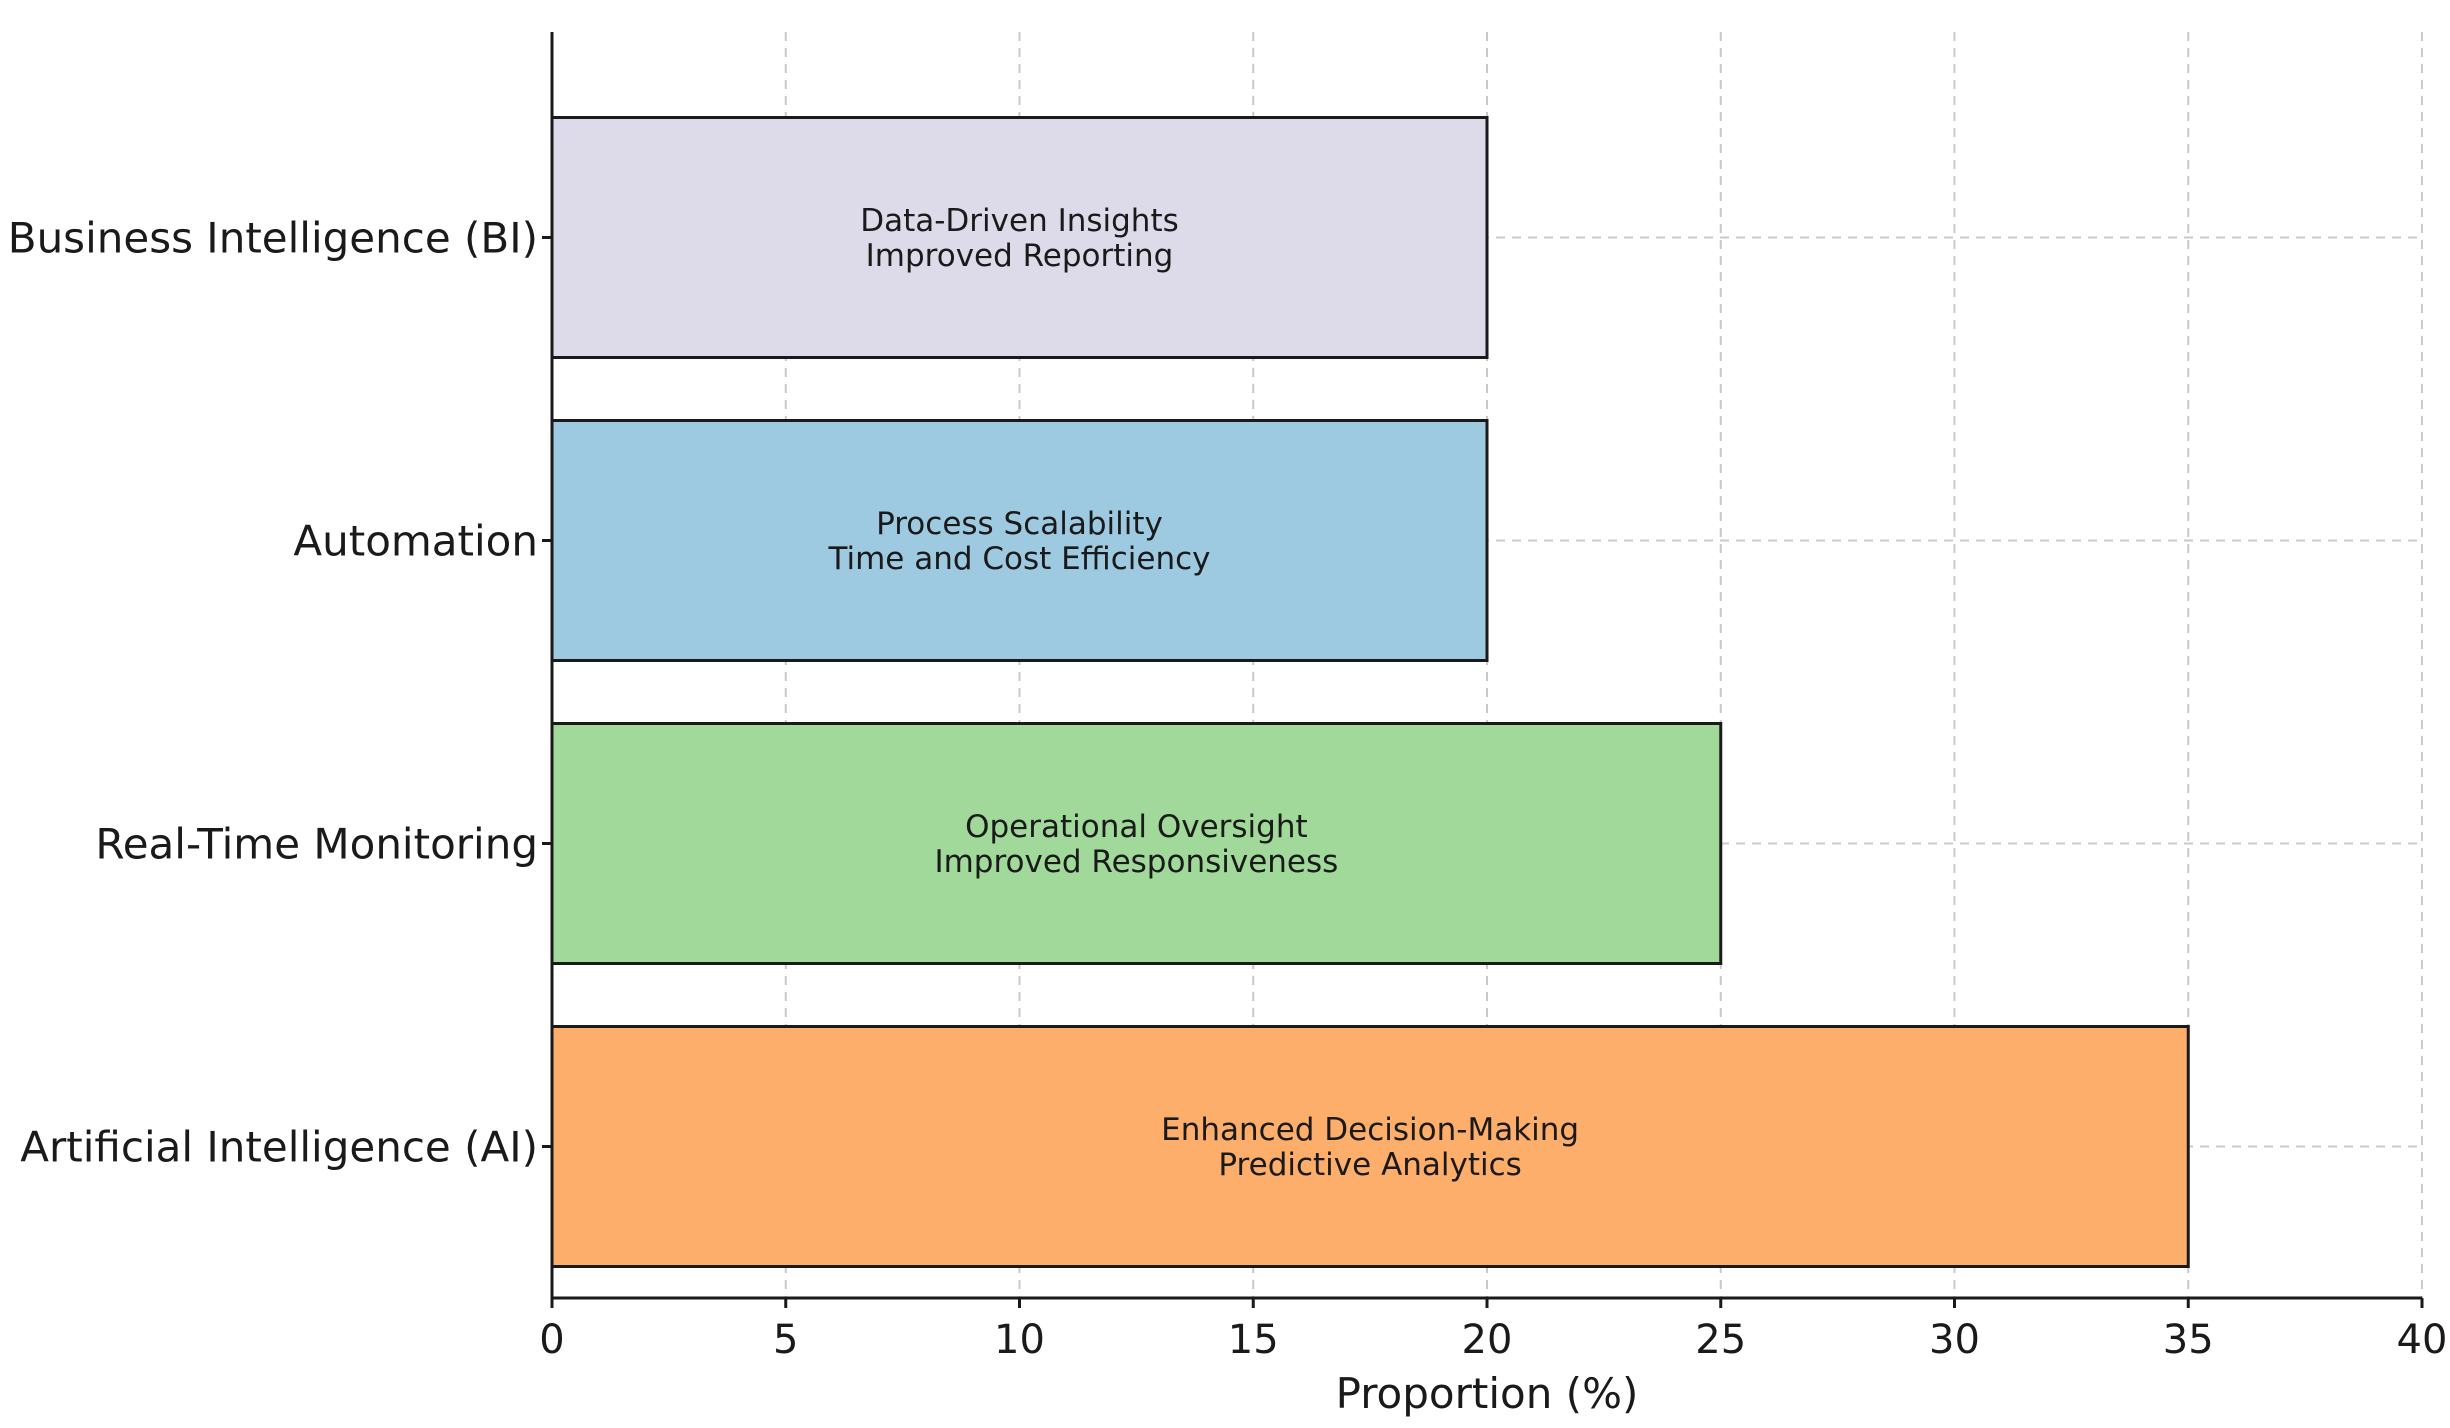  I want to click on y-tick-label: Artificial Intelligence (AI), so click(279, 1147).